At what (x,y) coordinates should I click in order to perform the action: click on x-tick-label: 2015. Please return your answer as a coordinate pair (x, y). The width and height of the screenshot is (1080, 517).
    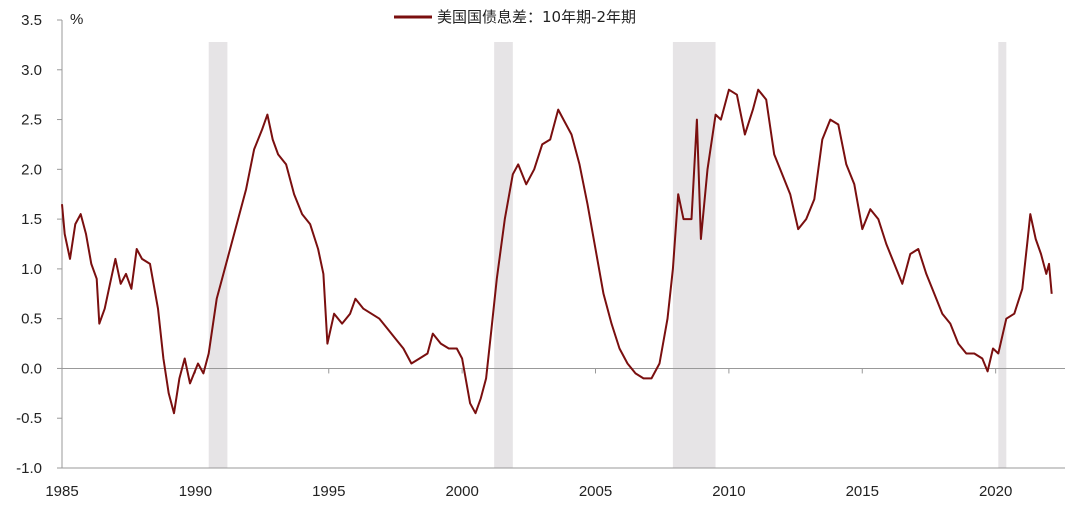
    Looking at the image, I should click on (862, 491).